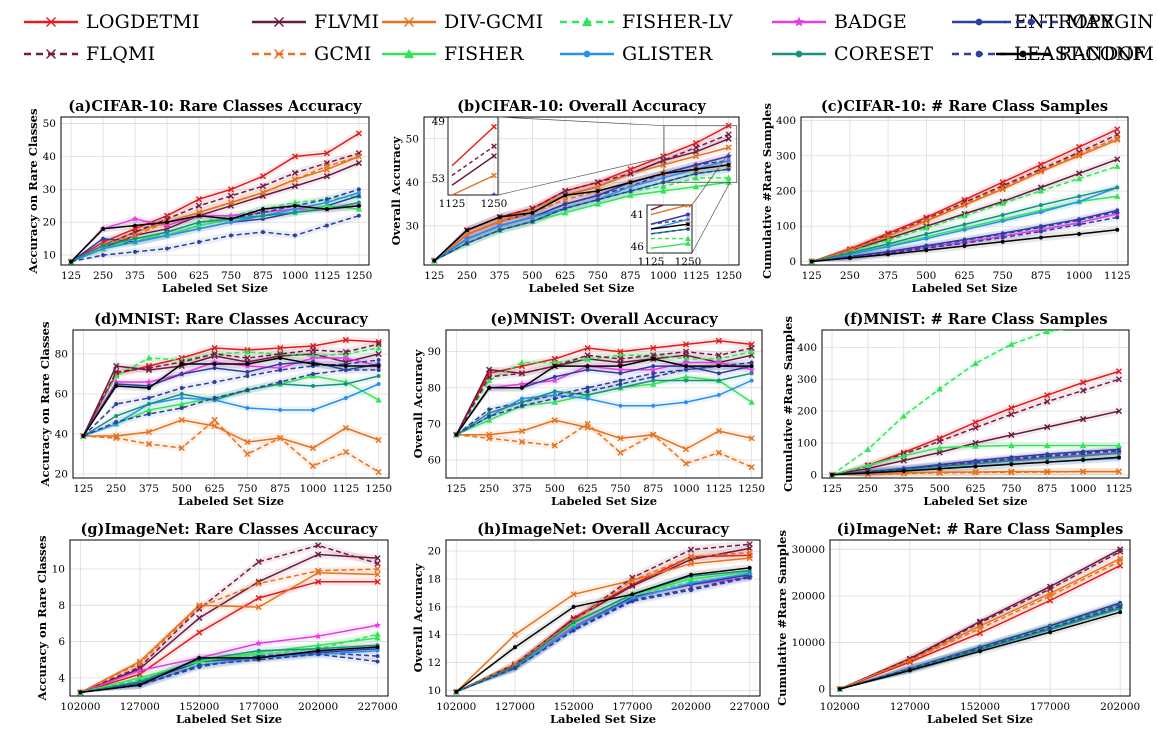  I want to click on x-tick-label: 375, so click(500, 276).